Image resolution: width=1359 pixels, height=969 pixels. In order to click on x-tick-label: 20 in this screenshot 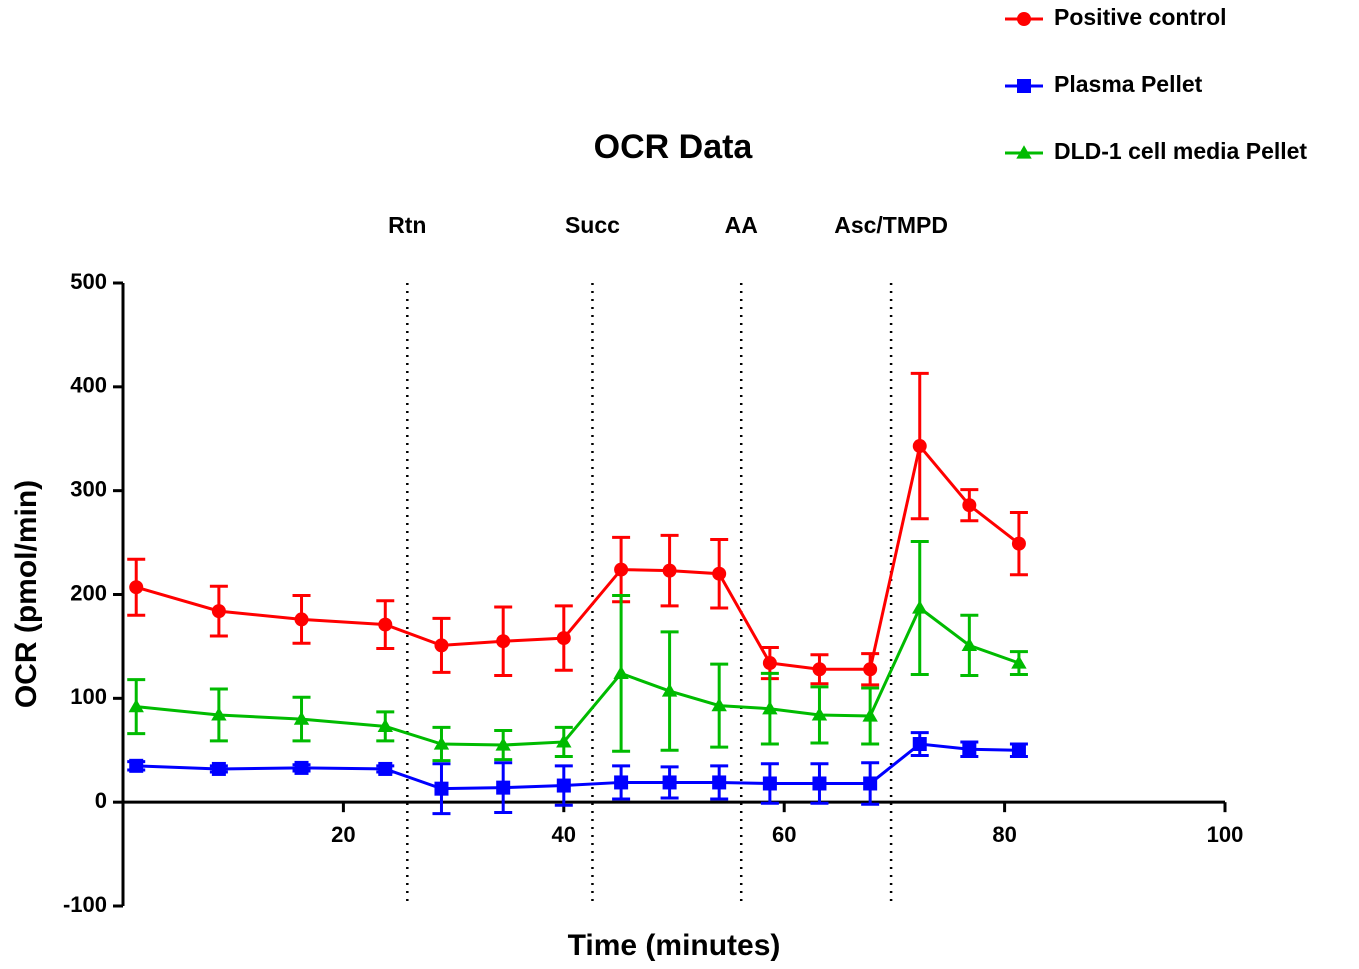, I will do `click(343, 834)`.